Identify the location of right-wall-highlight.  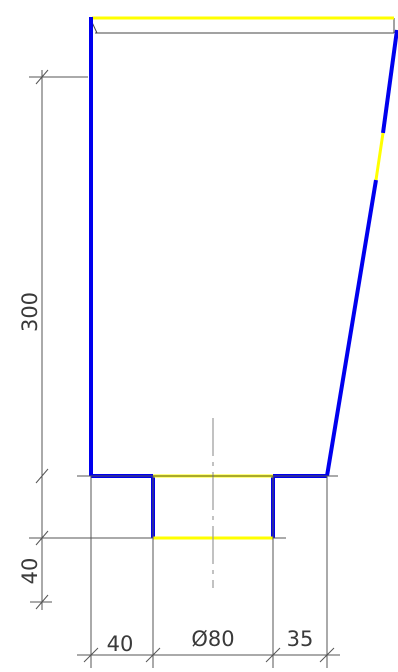
(379, 156).